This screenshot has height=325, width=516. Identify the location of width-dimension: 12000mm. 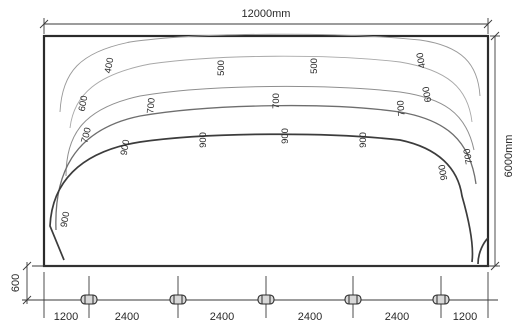
(266, 21).